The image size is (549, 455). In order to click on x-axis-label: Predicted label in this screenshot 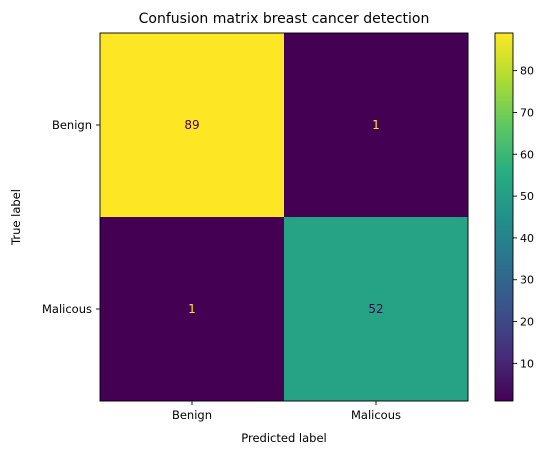, I will do `click(283, 438)`.